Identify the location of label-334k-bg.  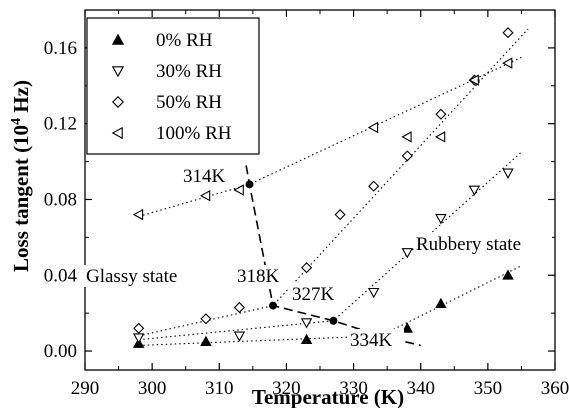
(376, 340).